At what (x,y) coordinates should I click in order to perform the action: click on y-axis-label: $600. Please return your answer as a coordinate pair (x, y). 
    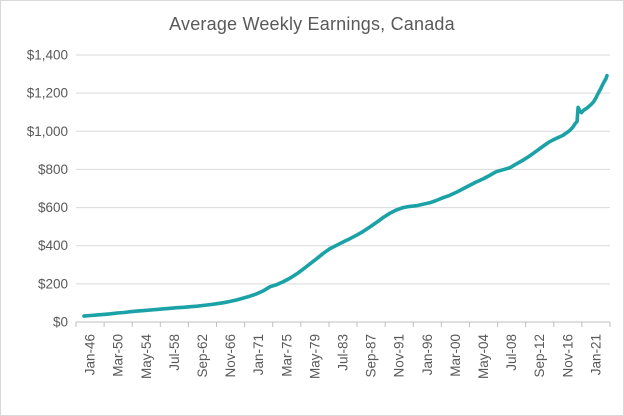
    Looking at the image, I should click on (53, 207).